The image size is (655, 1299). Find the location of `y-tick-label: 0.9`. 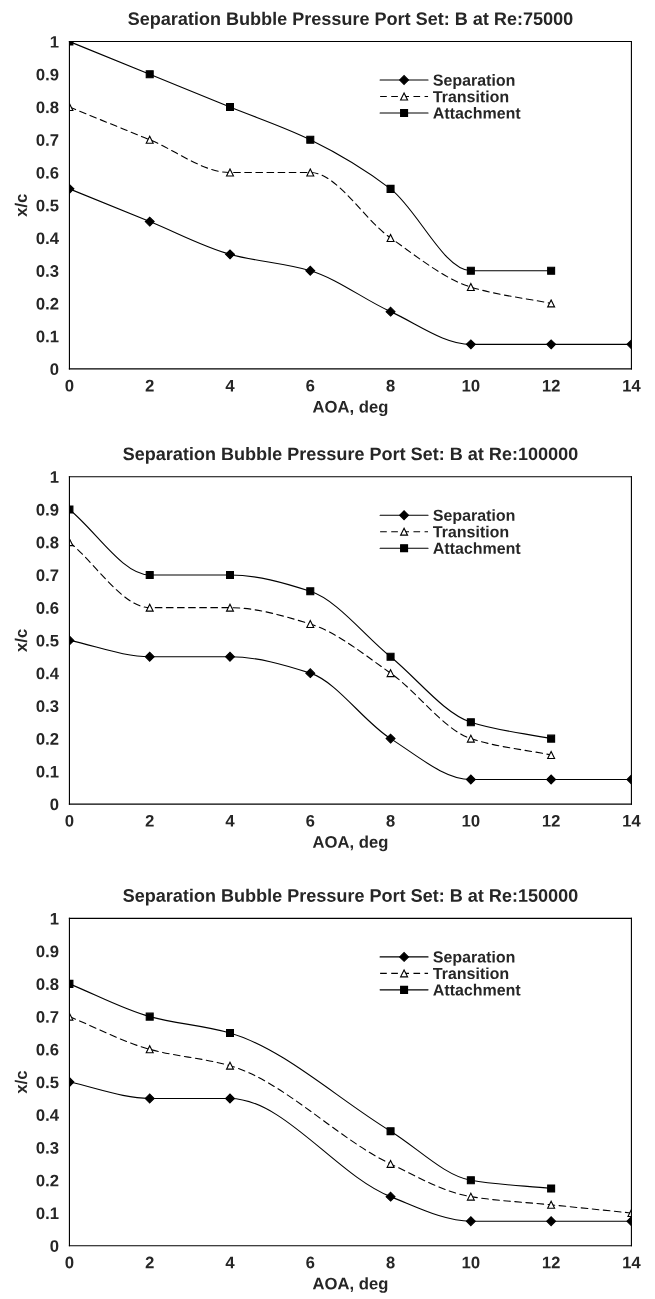

y-tick-label: 0.9 is located at coordinates (47, 74).